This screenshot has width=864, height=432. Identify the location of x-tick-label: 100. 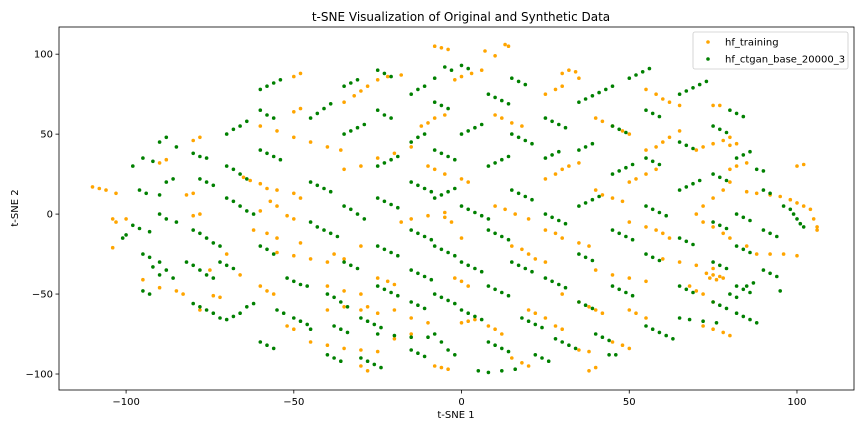
(796, 402).